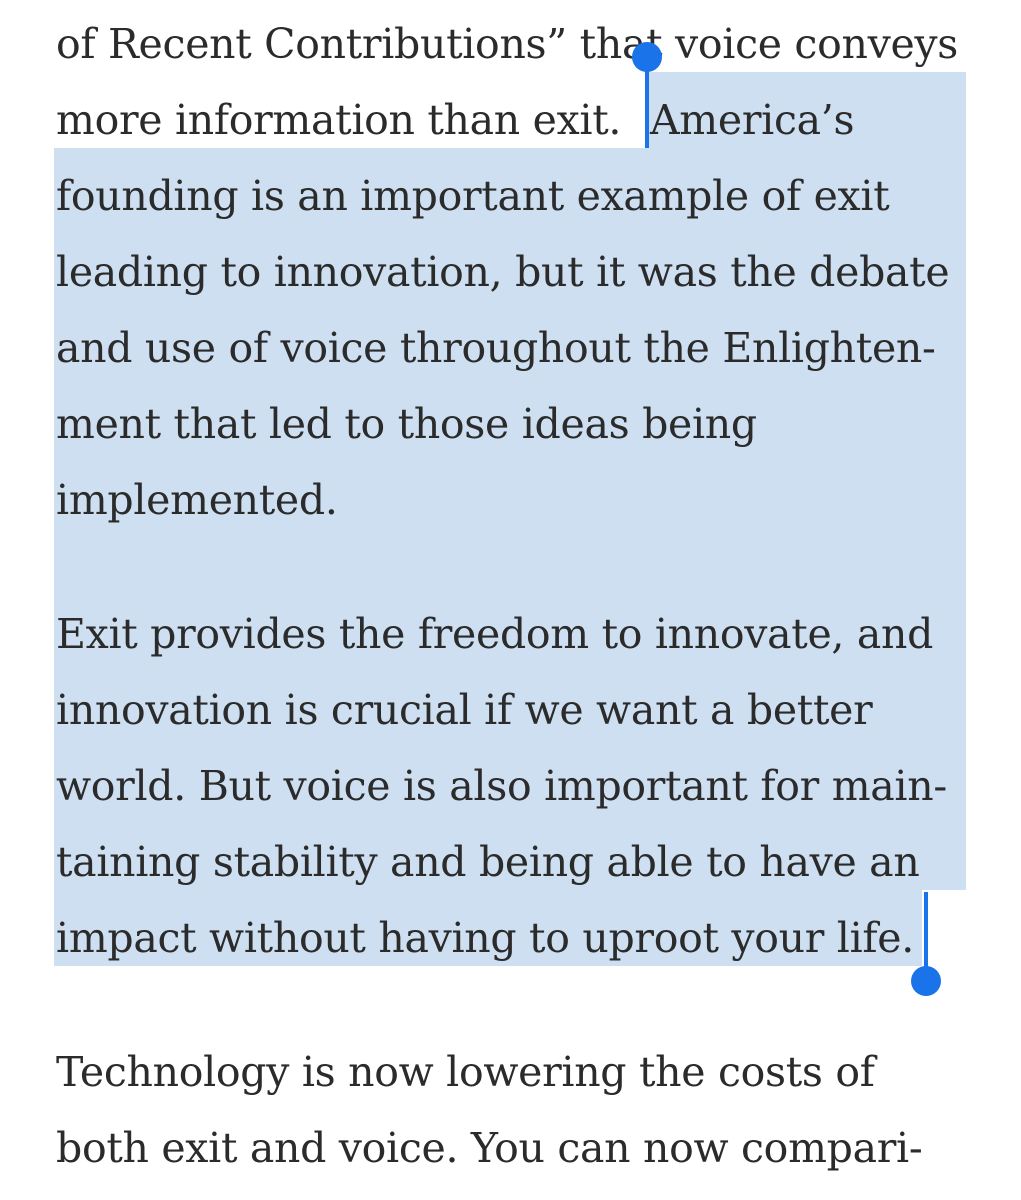 The image size is (1021, 1200). I want to click on selection-end-handle-knob, so click(926, 981).